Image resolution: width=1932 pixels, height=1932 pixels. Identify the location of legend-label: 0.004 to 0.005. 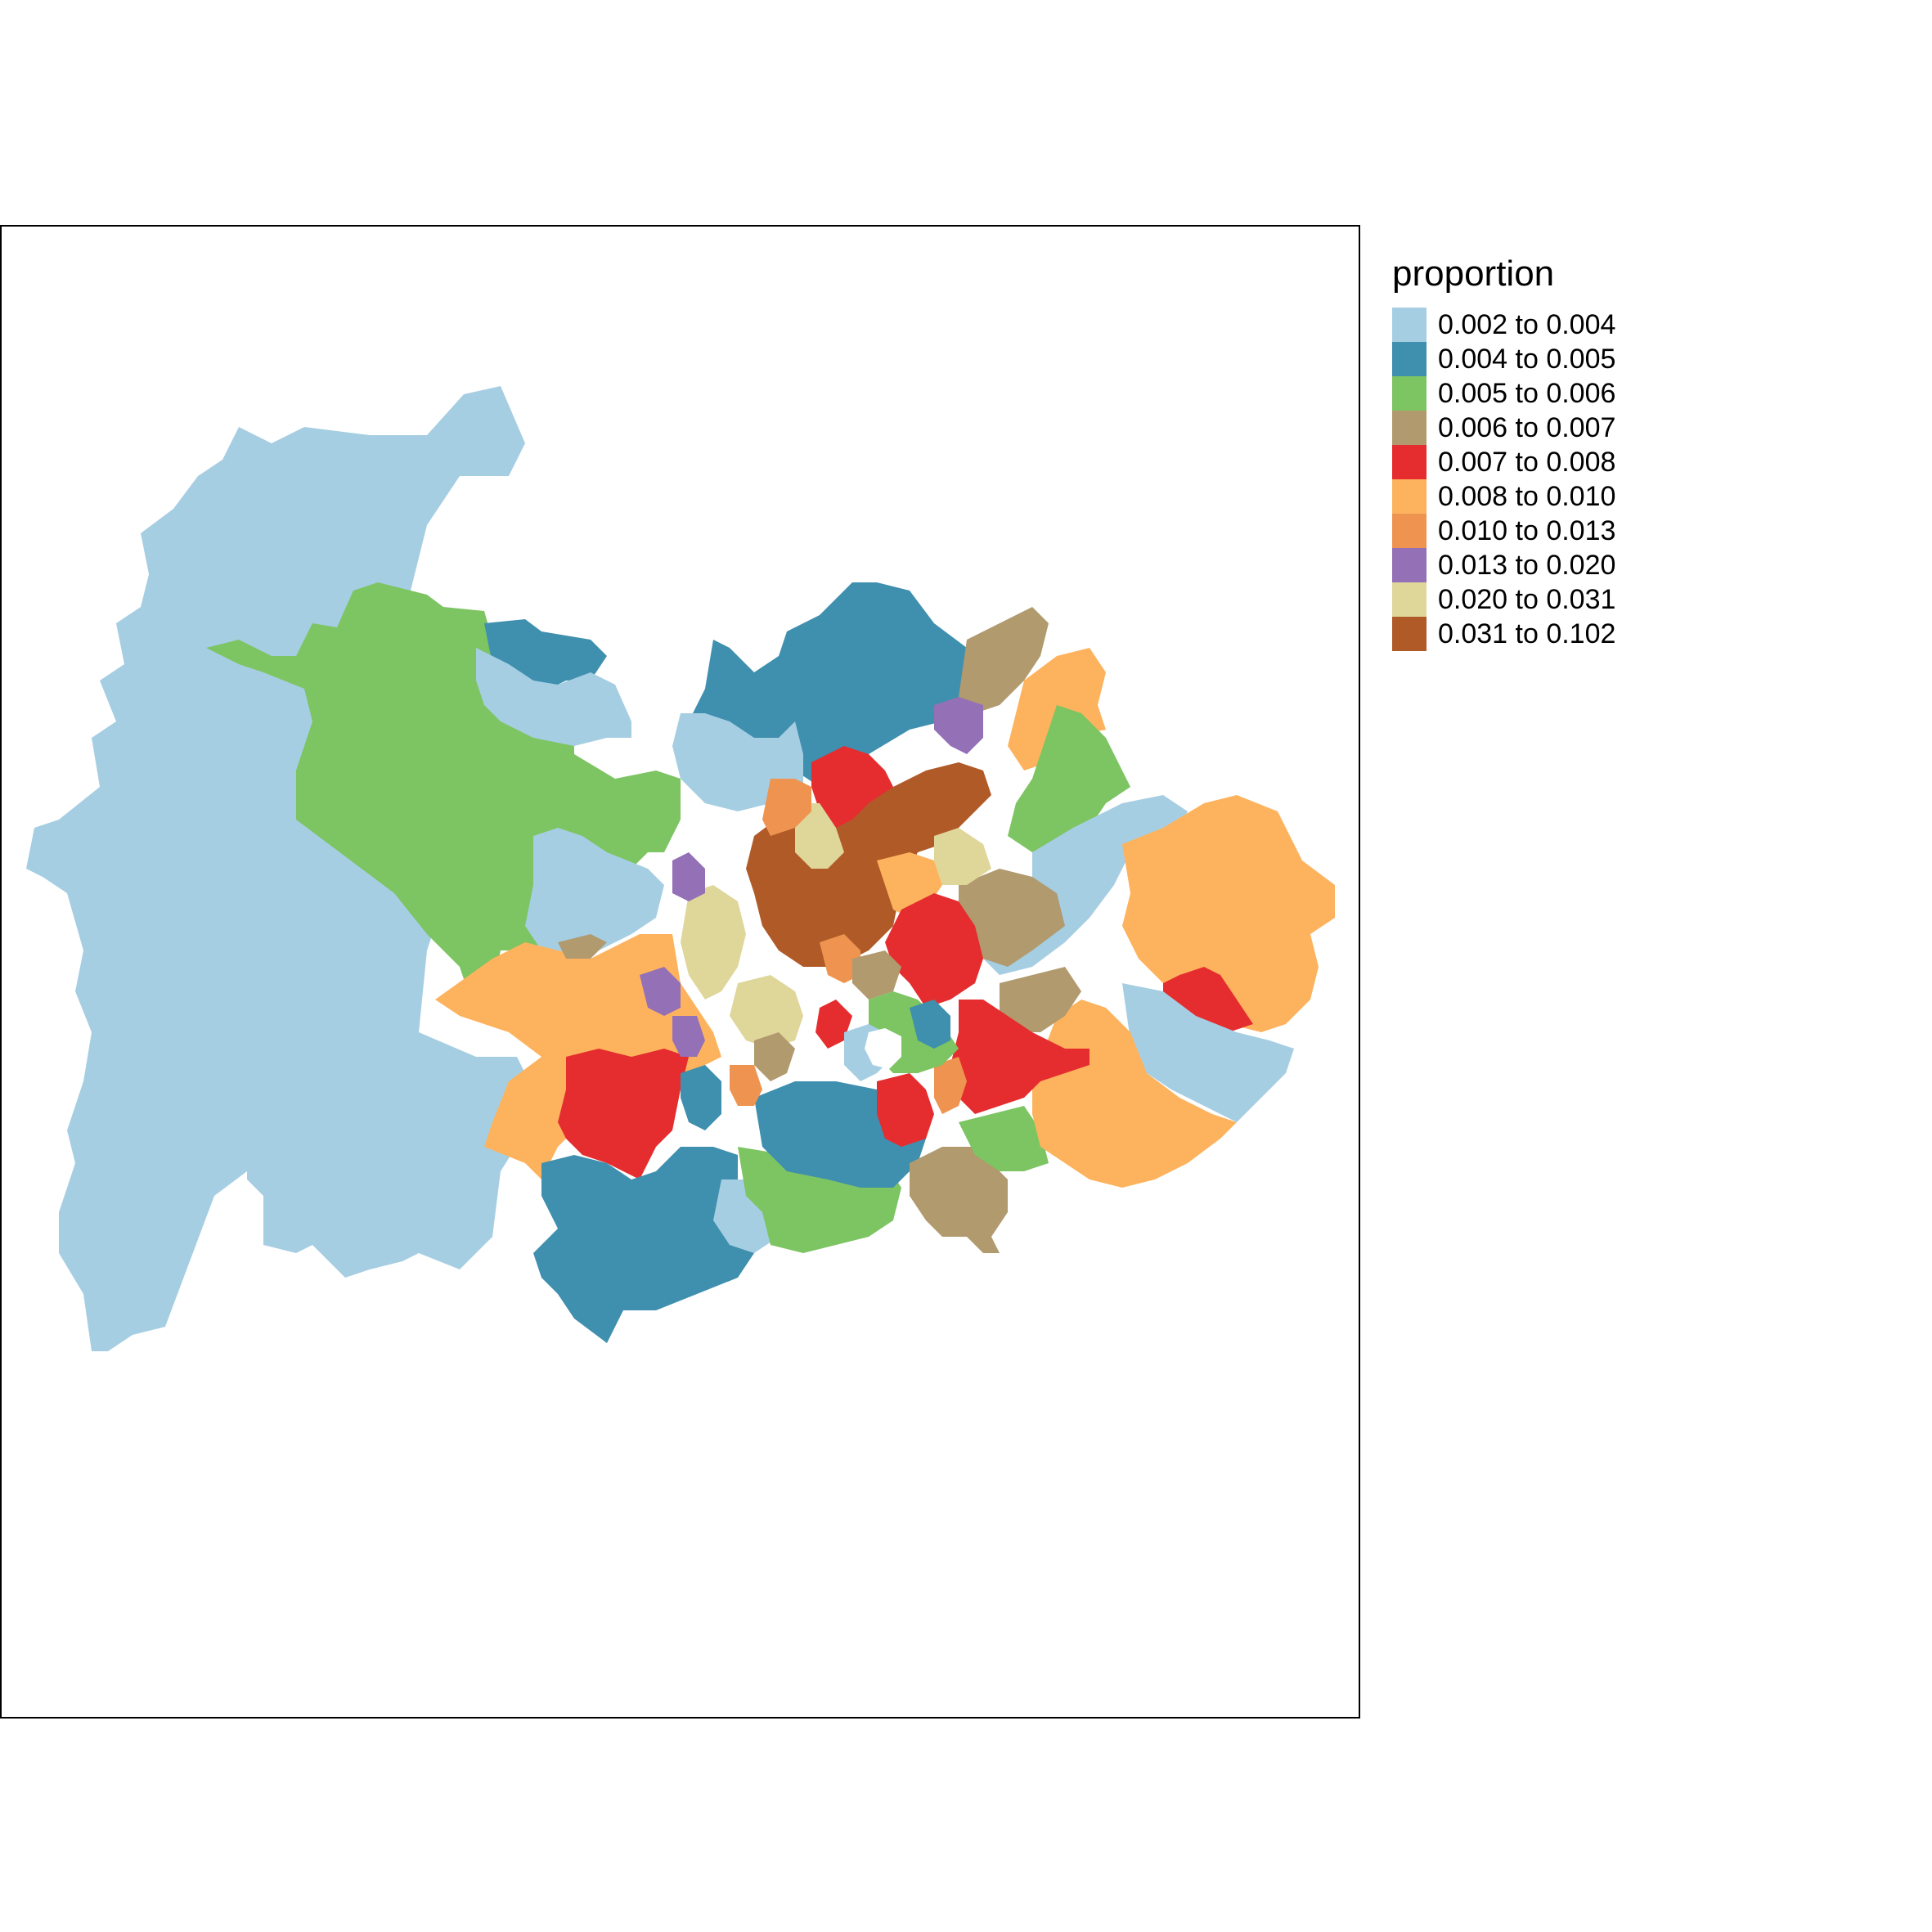
(1527, 359).